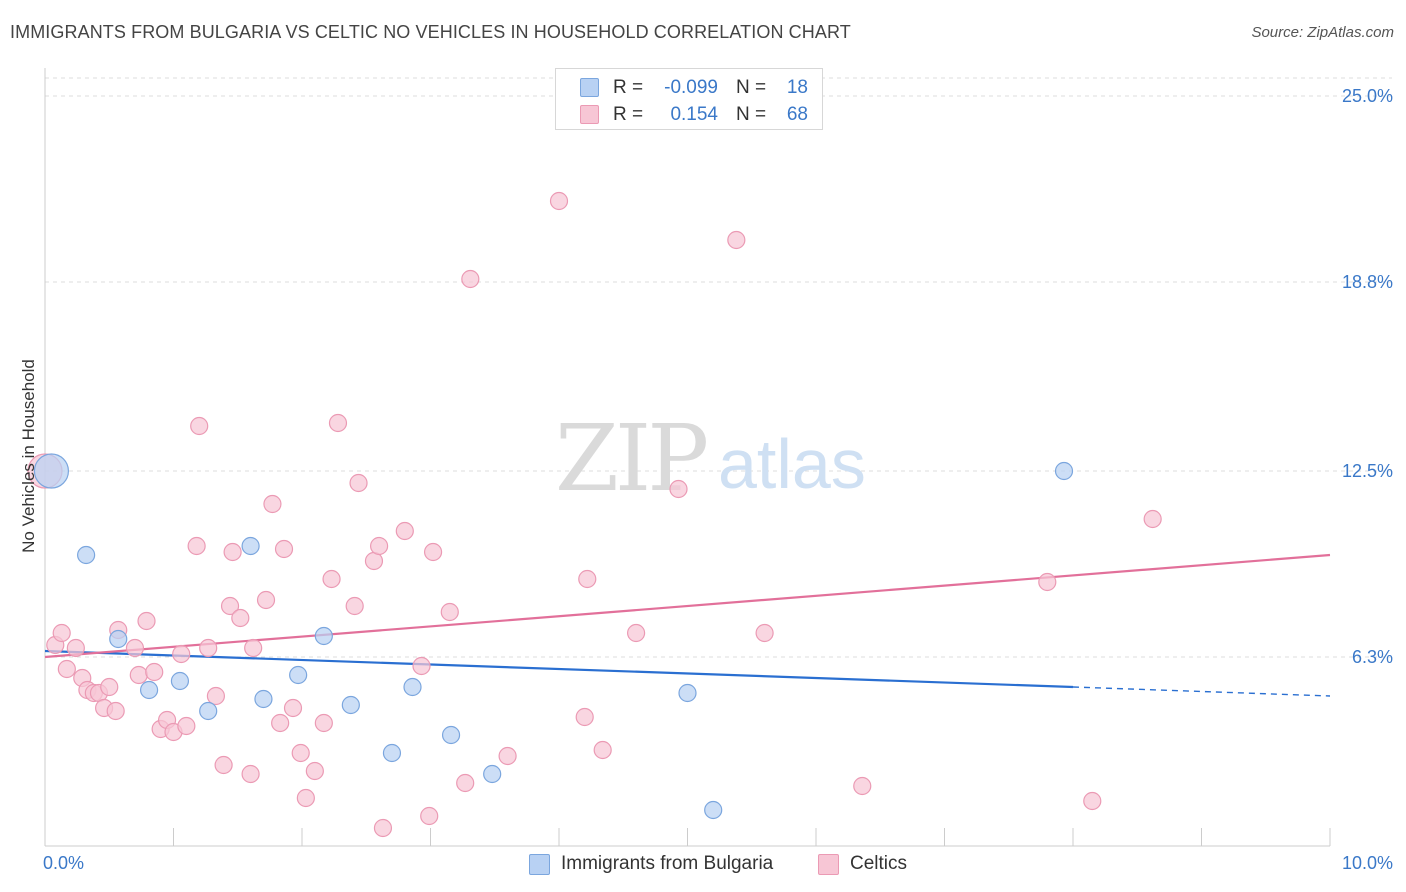  What do you see at coordinates (1367, 282) in the screenshot?
I see `y-tick-label: 18.8%` at bounding box center [1367, 282].